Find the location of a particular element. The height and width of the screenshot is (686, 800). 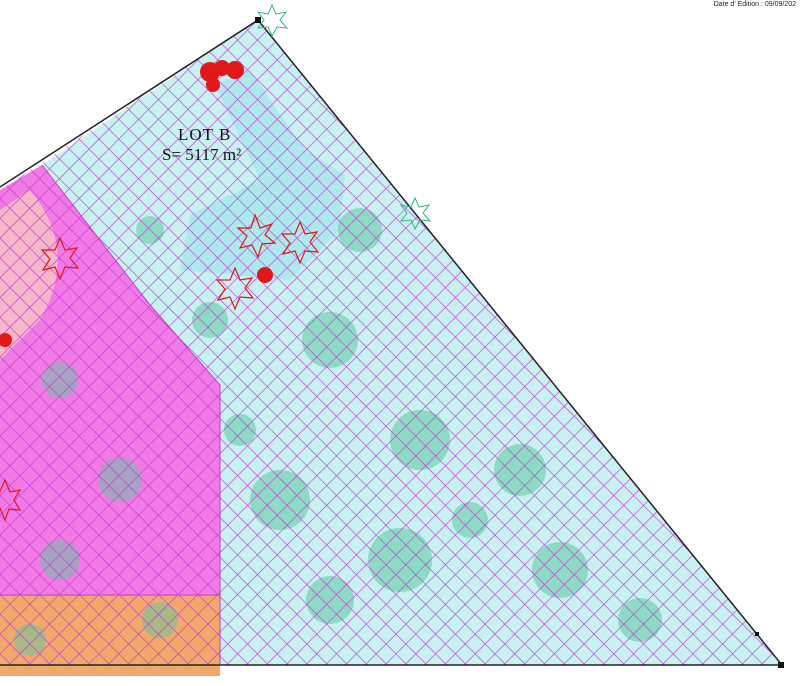

lot-area: S= 5117 m² is located at coordinates (202, 154).